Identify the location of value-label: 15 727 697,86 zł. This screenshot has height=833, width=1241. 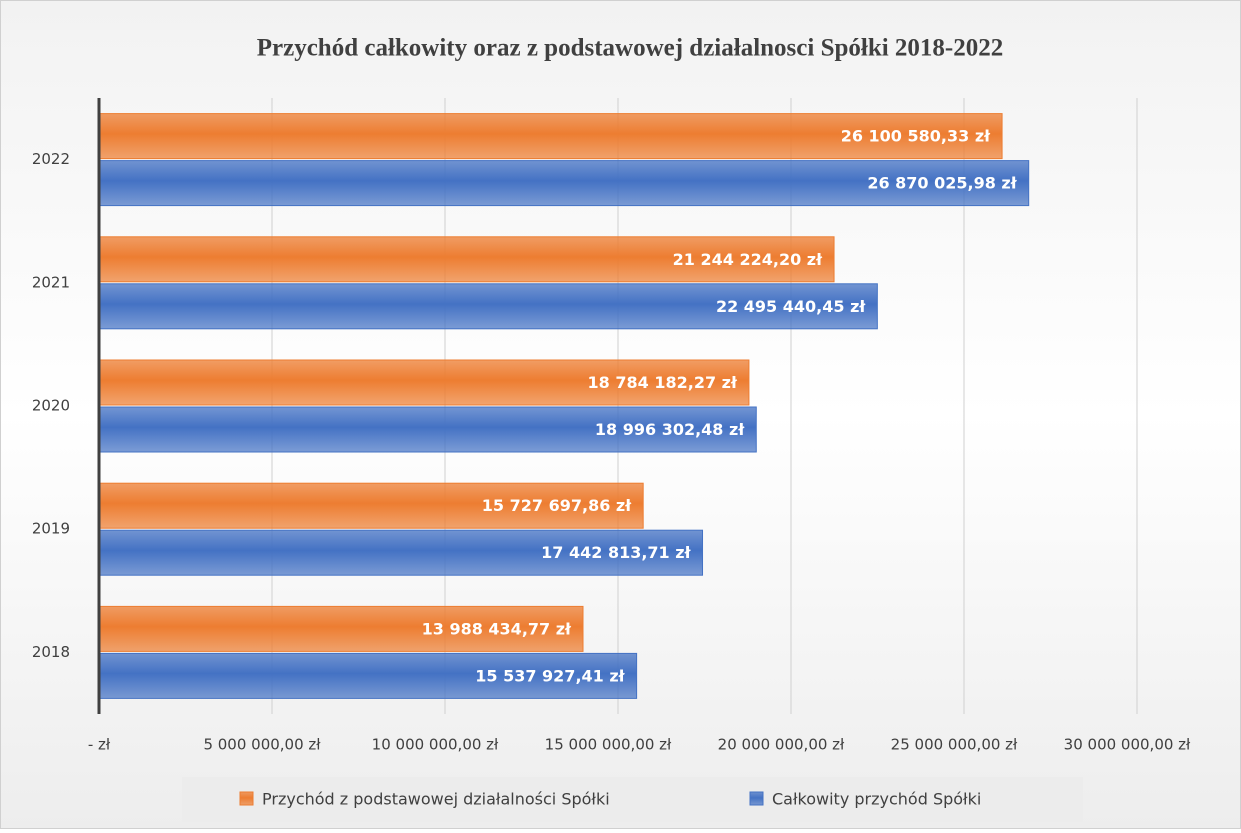
(557, 505).